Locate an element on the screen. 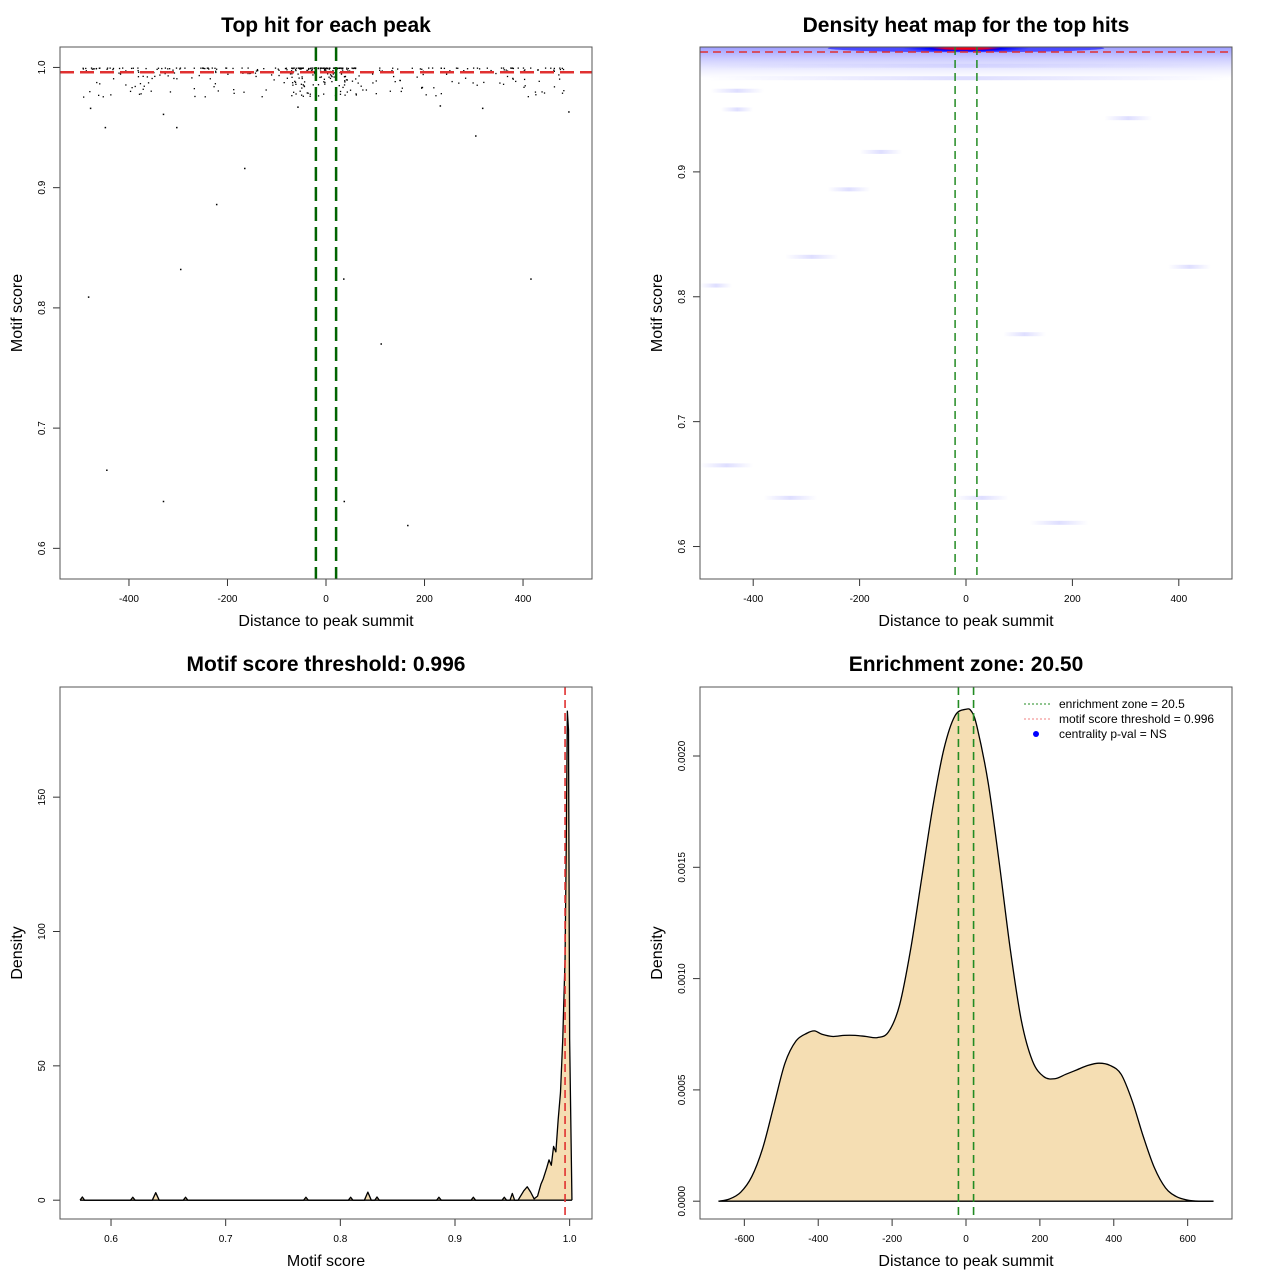 The height and width of the screenshot is (1280, 1280). y-axis-label: Motif score is located at coordinates (17, 313).